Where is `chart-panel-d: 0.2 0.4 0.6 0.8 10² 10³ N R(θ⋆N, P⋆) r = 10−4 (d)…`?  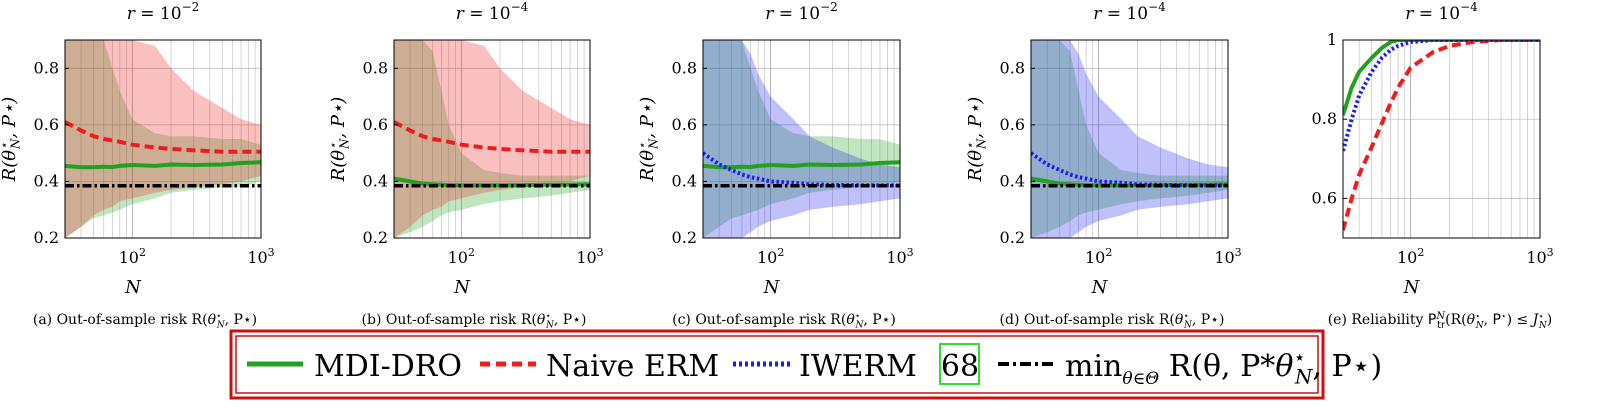
chart-panel-d: 0.2 0.4 0.6 0.8 10² 10³ N R(θ⋆N, P⋆) r = 10−4 (d)… is located at coordinates (1102, 165).